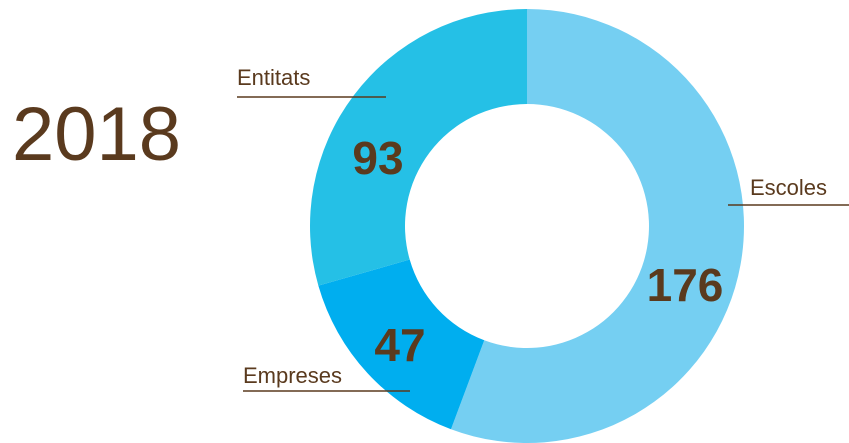 This screenshot has height=443, width=849. I want to click on value-label: 47, so click(399, 345).